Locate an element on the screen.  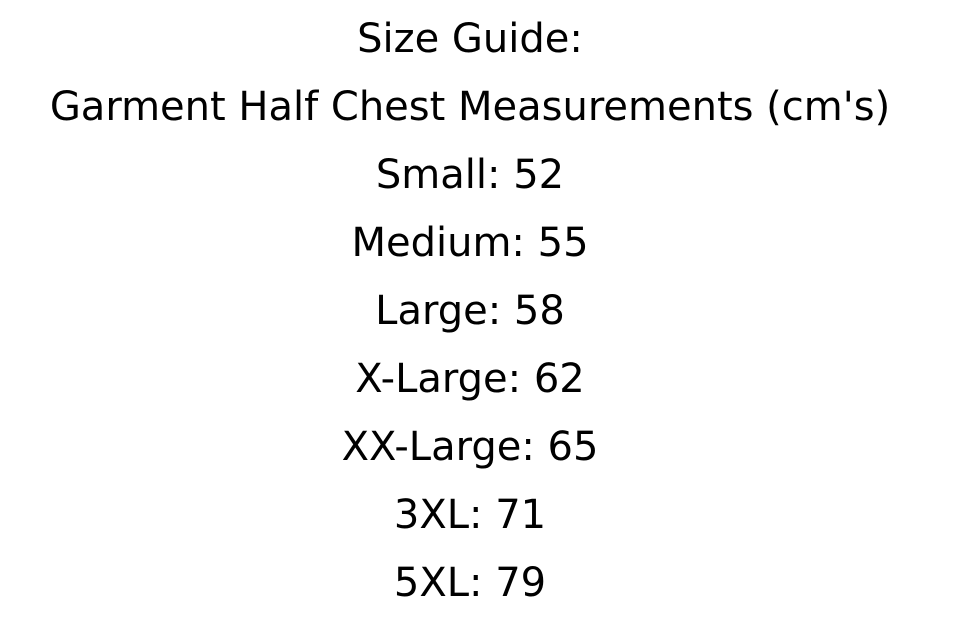
size-xx-large: XX-Large: 65 is located at coordinates (470, 447).